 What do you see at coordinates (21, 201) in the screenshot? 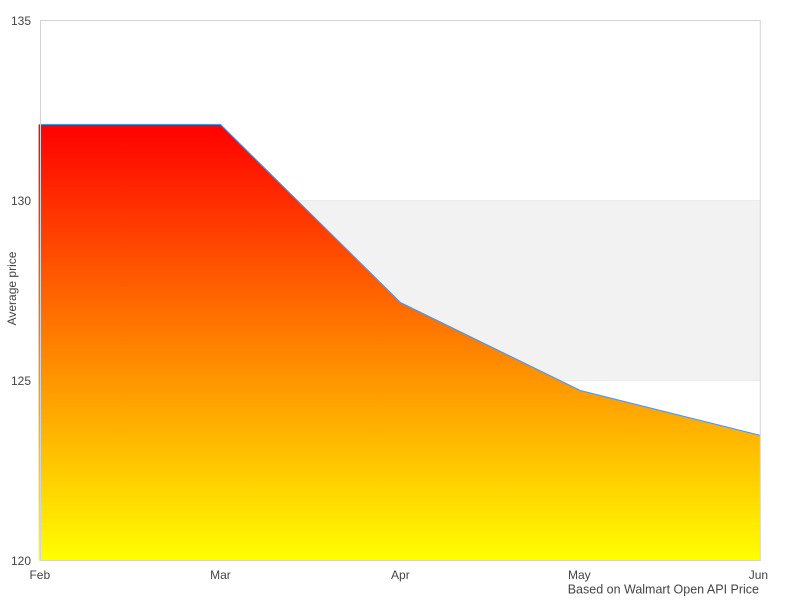
I see `svg-text: 130` at bounding box center [21, 201].